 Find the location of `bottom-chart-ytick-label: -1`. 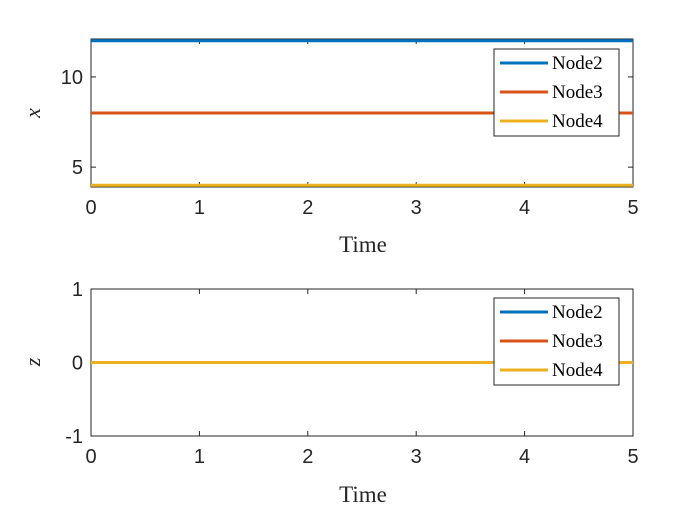

bottom-chart-ytick-label: -1 is located at coordinates (74, 437).